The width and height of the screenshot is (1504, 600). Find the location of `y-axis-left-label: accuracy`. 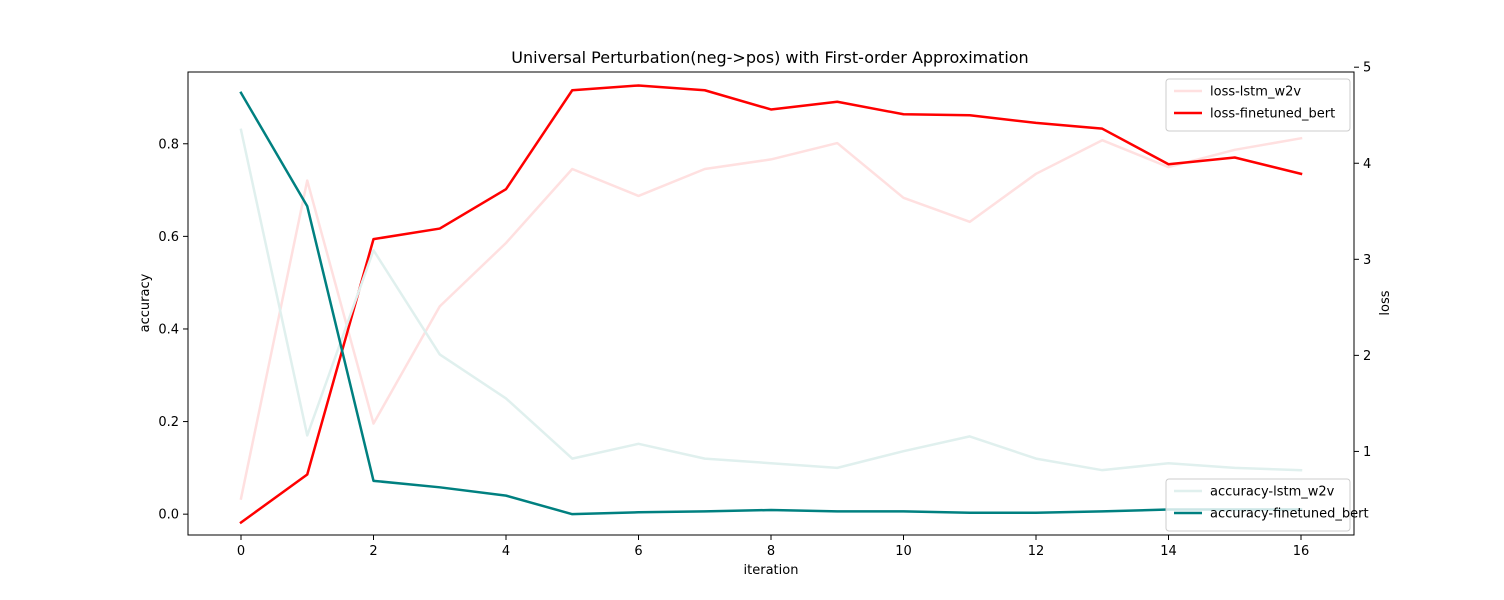

y-axis-left-label: accuracy is located at coordinates (145, 302).